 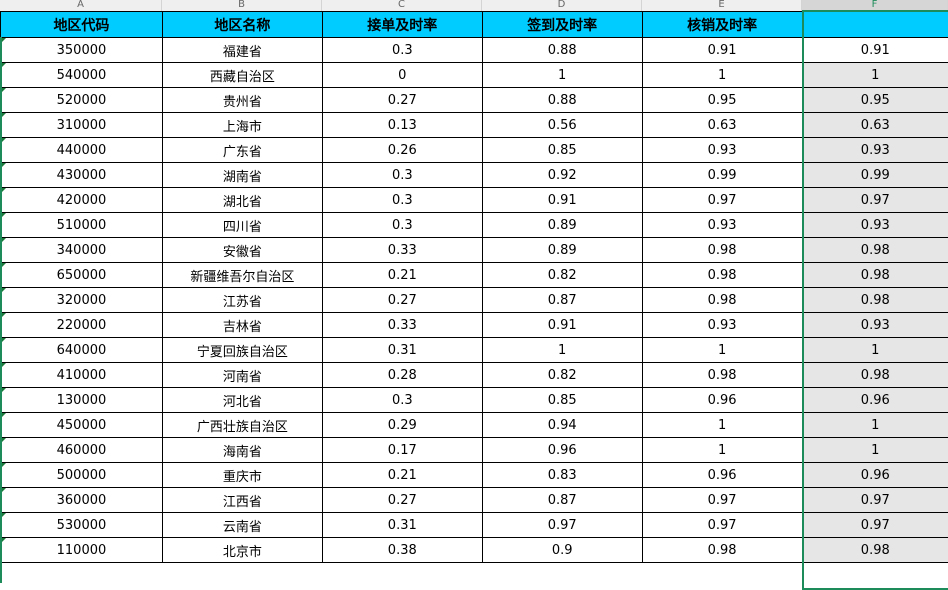 What do you see at coordinates (402, 425) in the screenshot?
I see `cell: 0.29` at bounding box center [402, 425].